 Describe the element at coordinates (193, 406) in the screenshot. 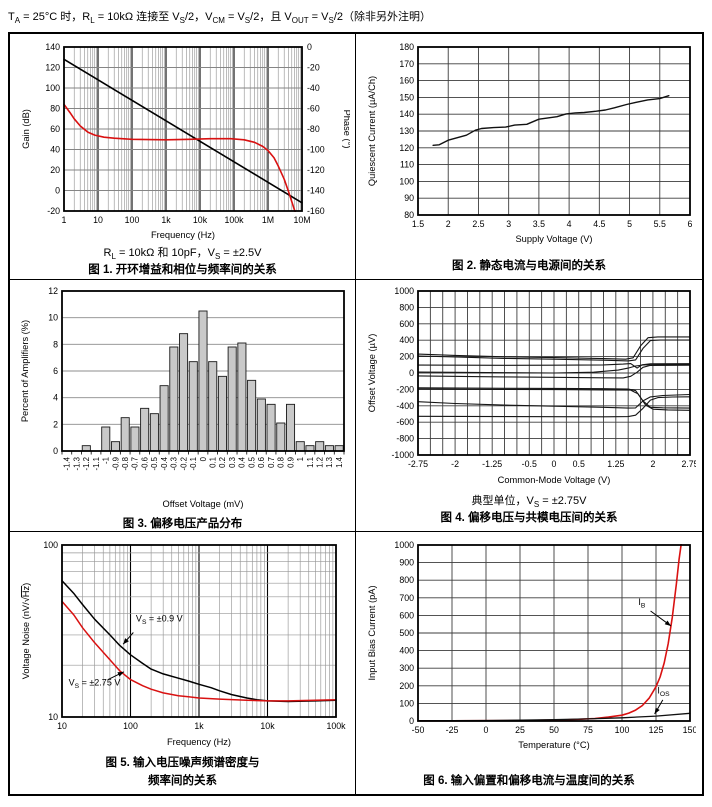

I see `bar--0.1` at that location.